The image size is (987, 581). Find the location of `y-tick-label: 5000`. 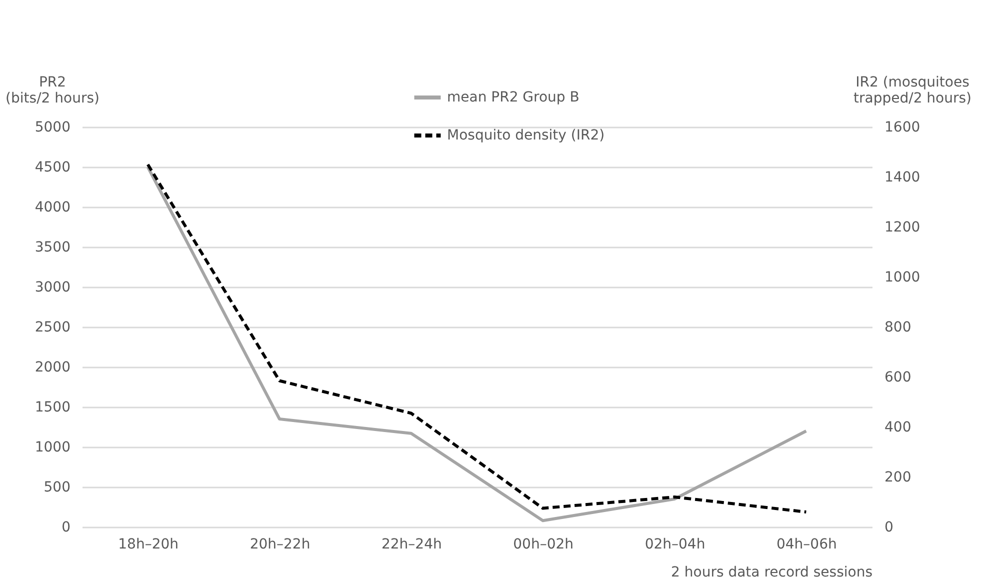

y-tick-label: 5000 is located at coordinates (52, 128).